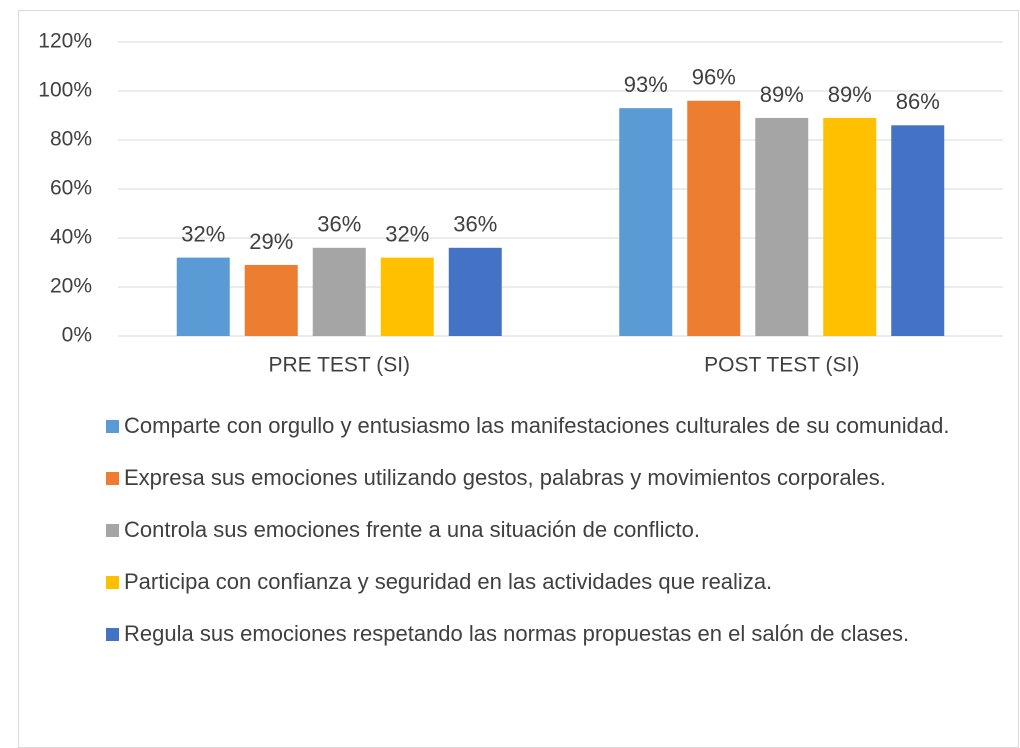 This screenshot has width=1020, height=748. I want to click on value-label: 29%, so click(271, 241).